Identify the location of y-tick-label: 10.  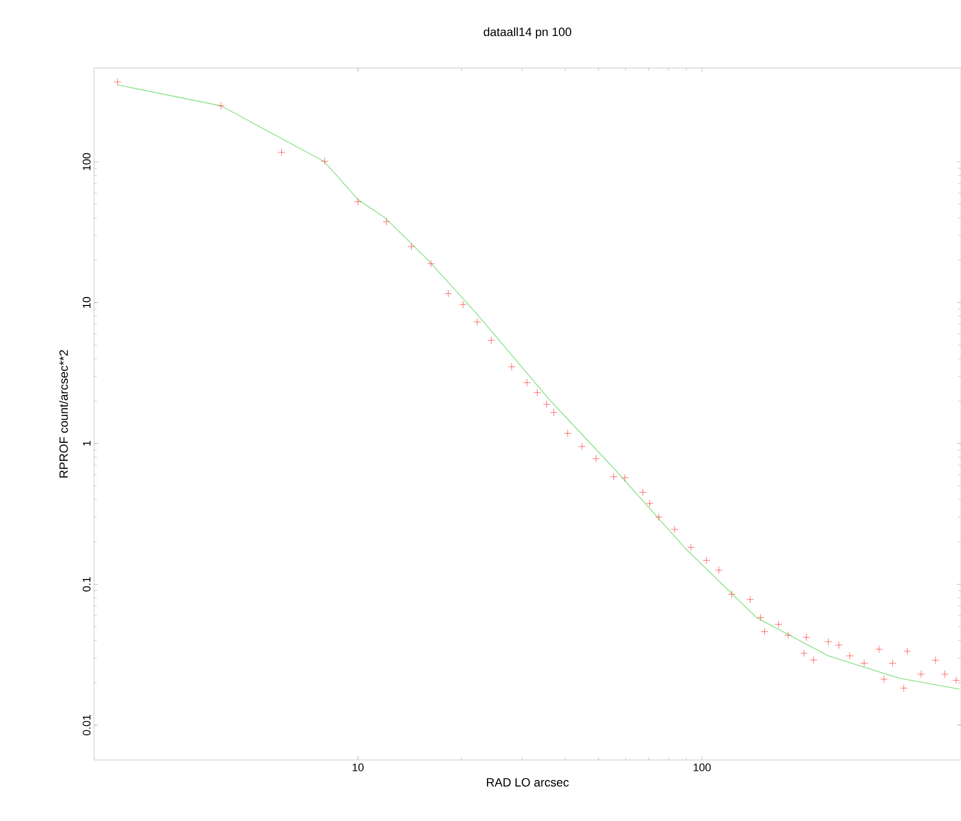
(86, 302).